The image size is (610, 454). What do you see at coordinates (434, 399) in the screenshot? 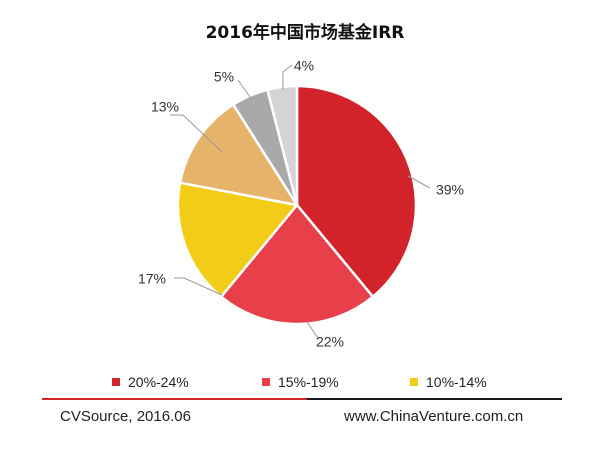
I see `footer-rule-dark` at bounding box center [434, 399].